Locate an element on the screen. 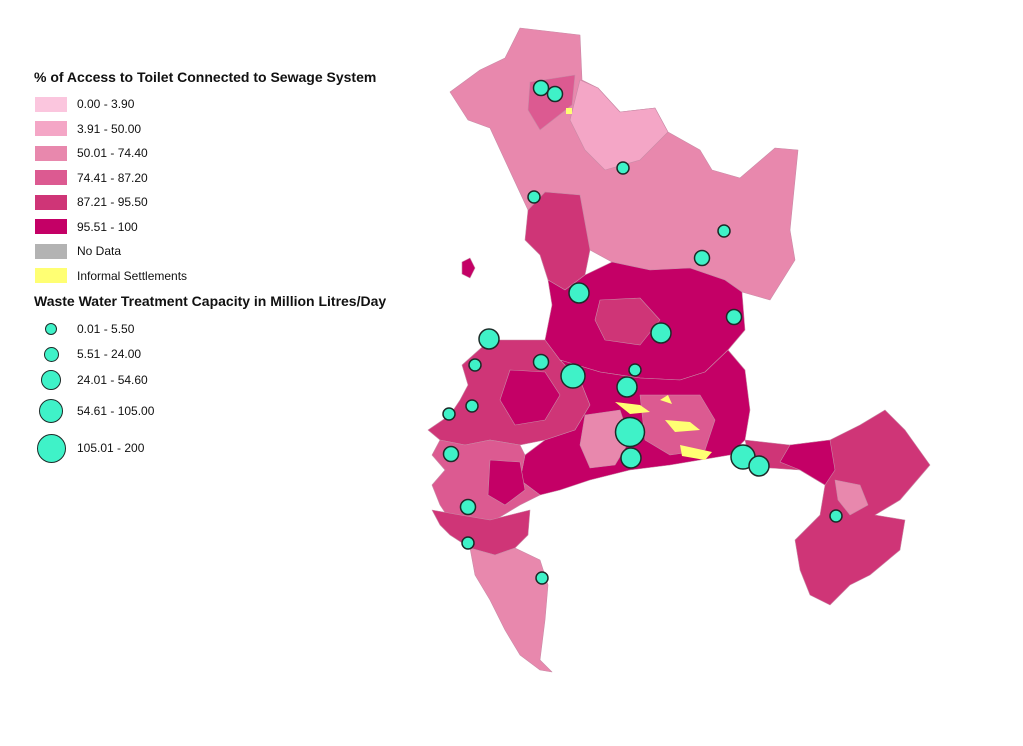 The height and width of the screenshot is (746, 1023). ward-region-southwest-b is located at coordinates (506, 482).